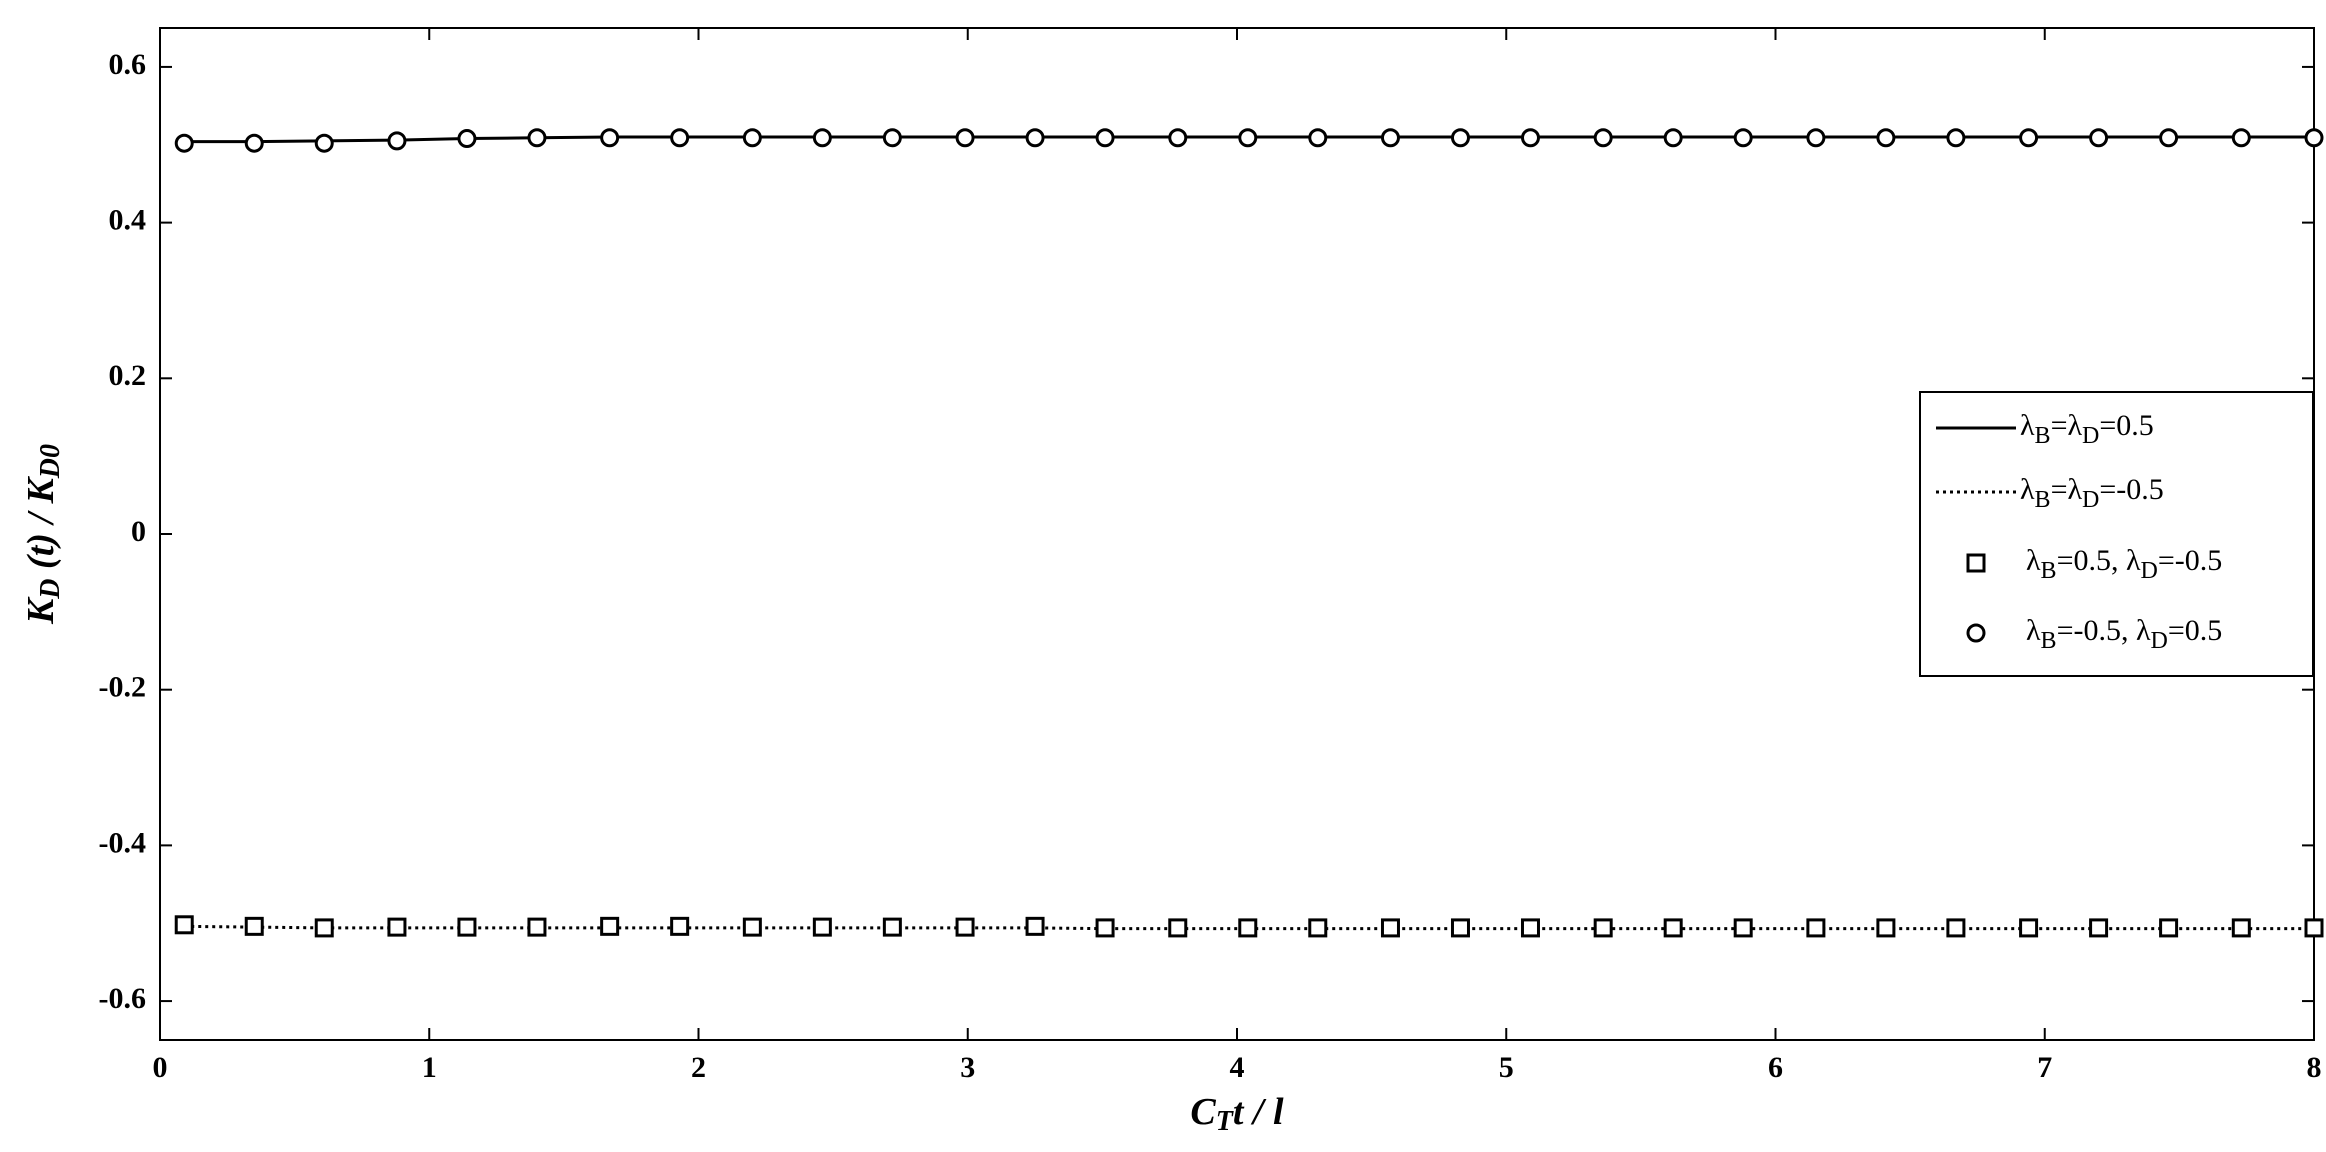 Image resolution: width=2326 pixels, height=1152 pixels. What do you see at coordinates (123, 998) in the screenshot?
I see `y-tick-label: -0.6` at bounding box center [123, 998].